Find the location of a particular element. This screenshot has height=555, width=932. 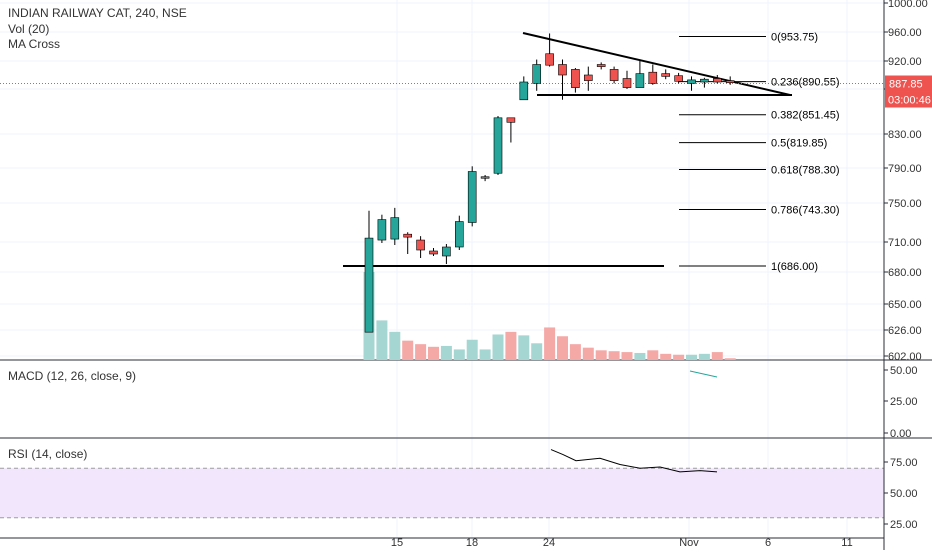

price-tick-label: 680.00 is located at coordinates (905, 273).